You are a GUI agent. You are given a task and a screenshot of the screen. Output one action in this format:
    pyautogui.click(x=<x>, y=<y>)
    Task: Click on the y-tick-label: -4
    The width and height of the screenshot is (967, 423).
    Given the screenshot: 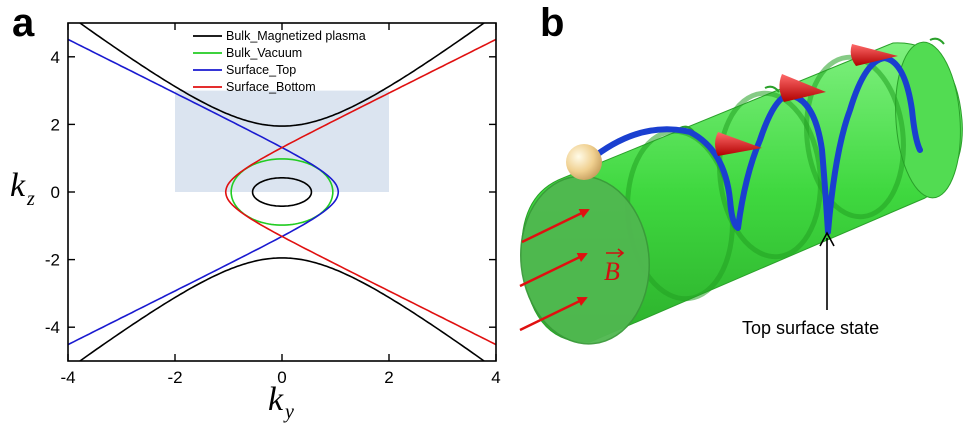 What is the action you would take?
    pyautogui.click(x=52, y=327)
    